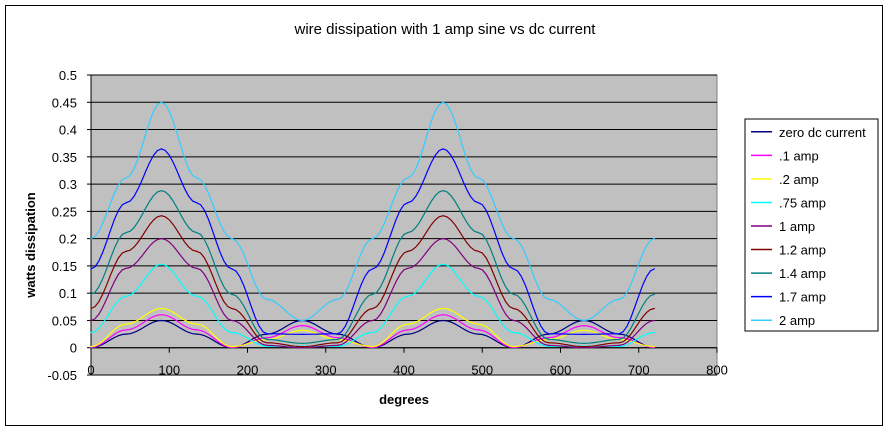  Describe the element at coordinates (802, 202) in the screenshot. I see `legend-label: .75 amp` at that location.